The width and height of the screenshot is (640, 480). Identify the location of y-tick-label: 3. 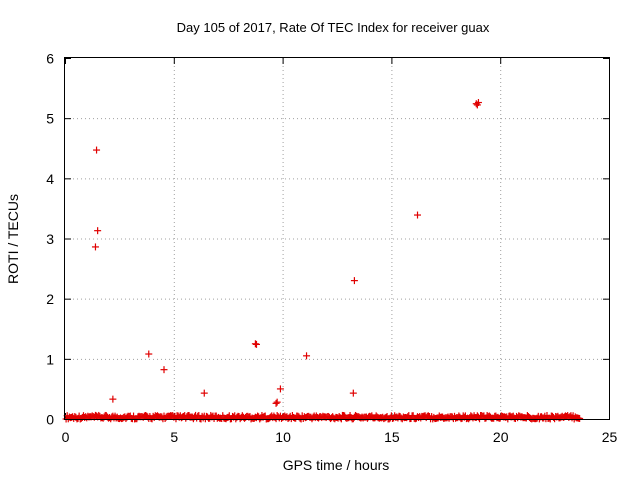
(50, 239).